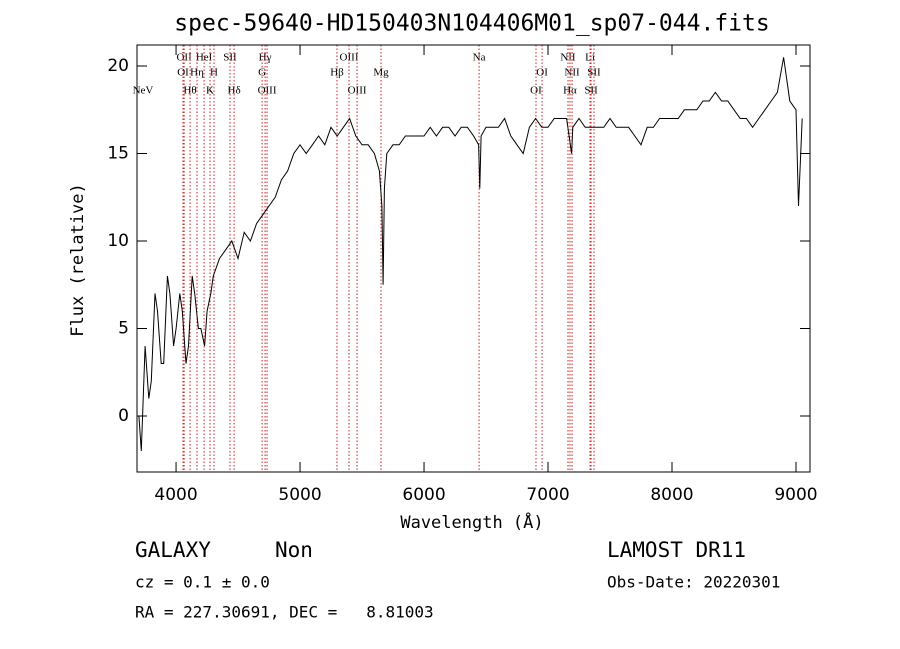  I want to click on line-label: Hη, so click(197, 73).